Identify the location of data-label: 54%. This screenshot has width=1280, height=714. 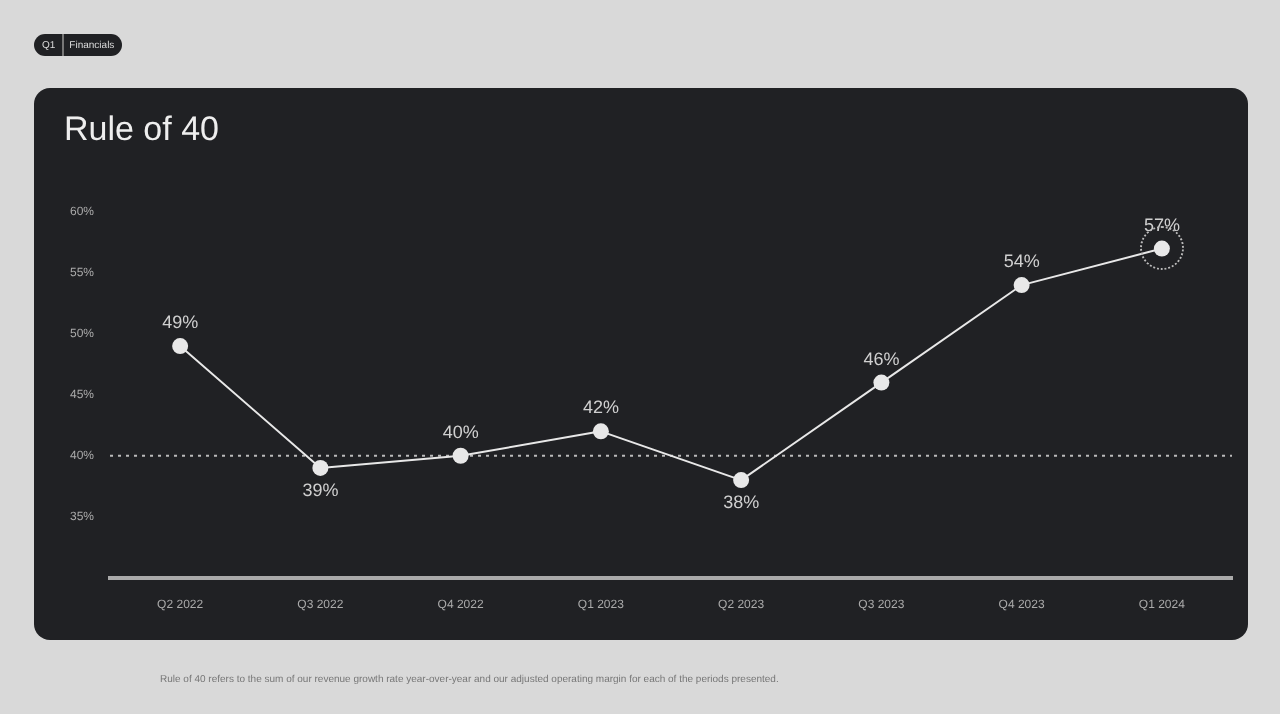
(1021, 261).